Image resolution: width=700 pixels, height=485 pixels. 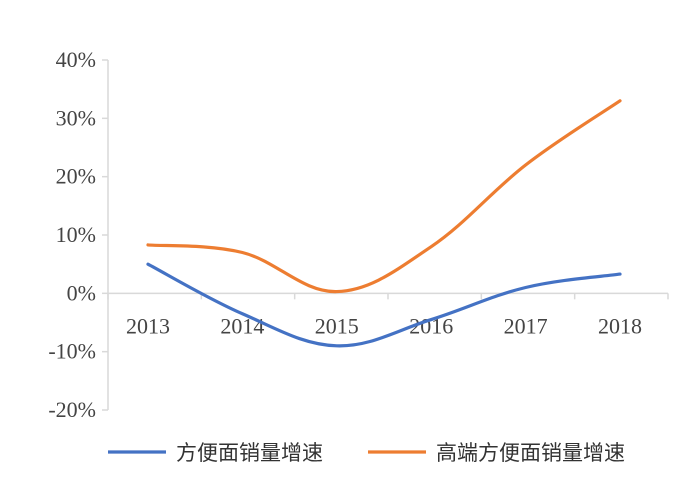 What do you see at coordinates (72, 351) in the screenshot?
I see `y-tick-label: -10%` at bounding box center [72, 351].